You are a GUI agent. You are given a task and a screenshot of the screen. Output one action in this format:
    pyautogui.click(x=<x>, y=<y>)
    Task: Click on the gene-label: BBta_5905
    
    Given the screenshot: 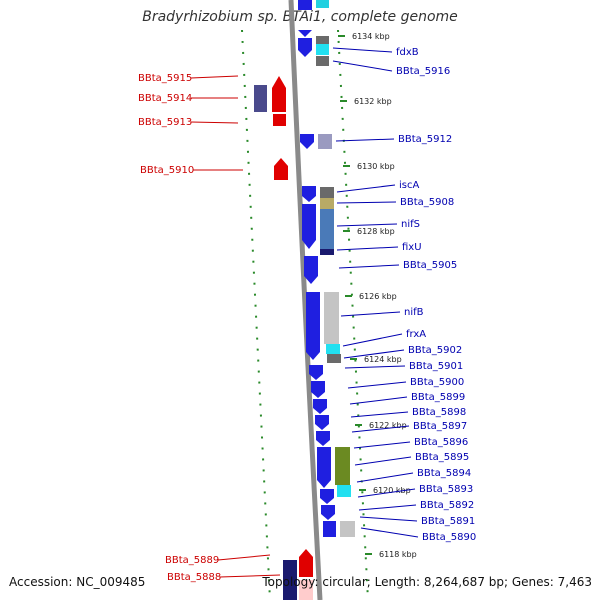 What is the action you would take?
    pyautogui.click(x=430, y=265)
    